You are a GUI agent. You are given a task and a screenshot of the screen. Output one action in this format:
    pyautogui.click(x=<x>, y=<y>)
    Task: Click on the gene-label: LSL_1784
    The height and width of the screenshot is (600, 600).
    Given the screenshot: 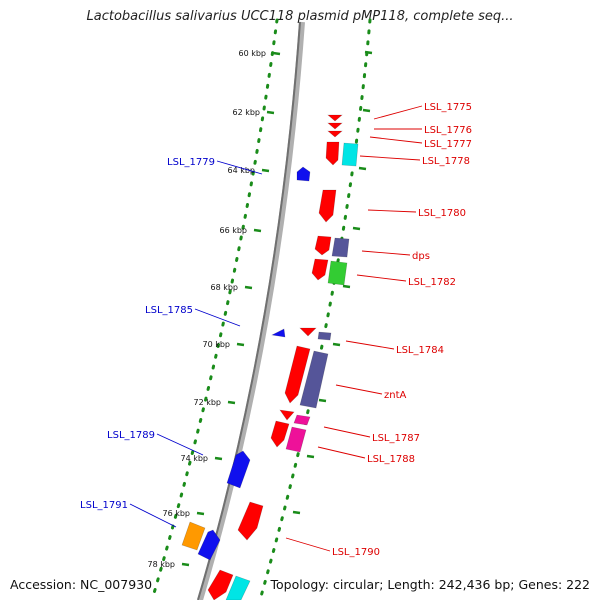 What is the action you would take?
    pyautogui.click(x=420, y=350)
    